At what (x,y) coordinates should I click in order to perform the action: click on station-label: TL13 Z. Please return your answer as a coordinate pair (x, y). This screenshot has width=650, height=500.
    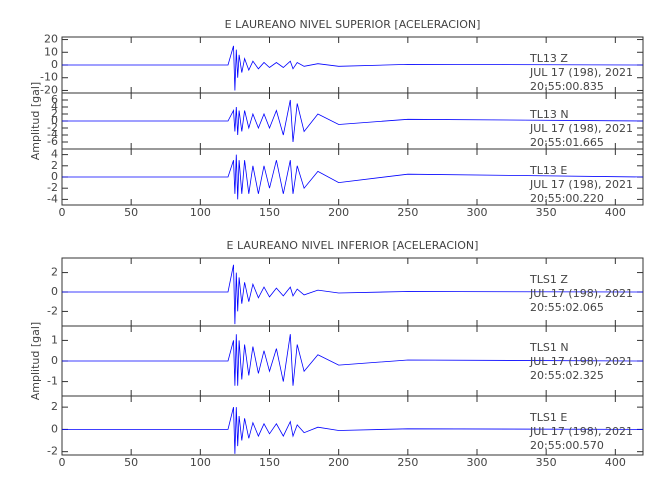
    Looking at the image, I should click on (548, 58).